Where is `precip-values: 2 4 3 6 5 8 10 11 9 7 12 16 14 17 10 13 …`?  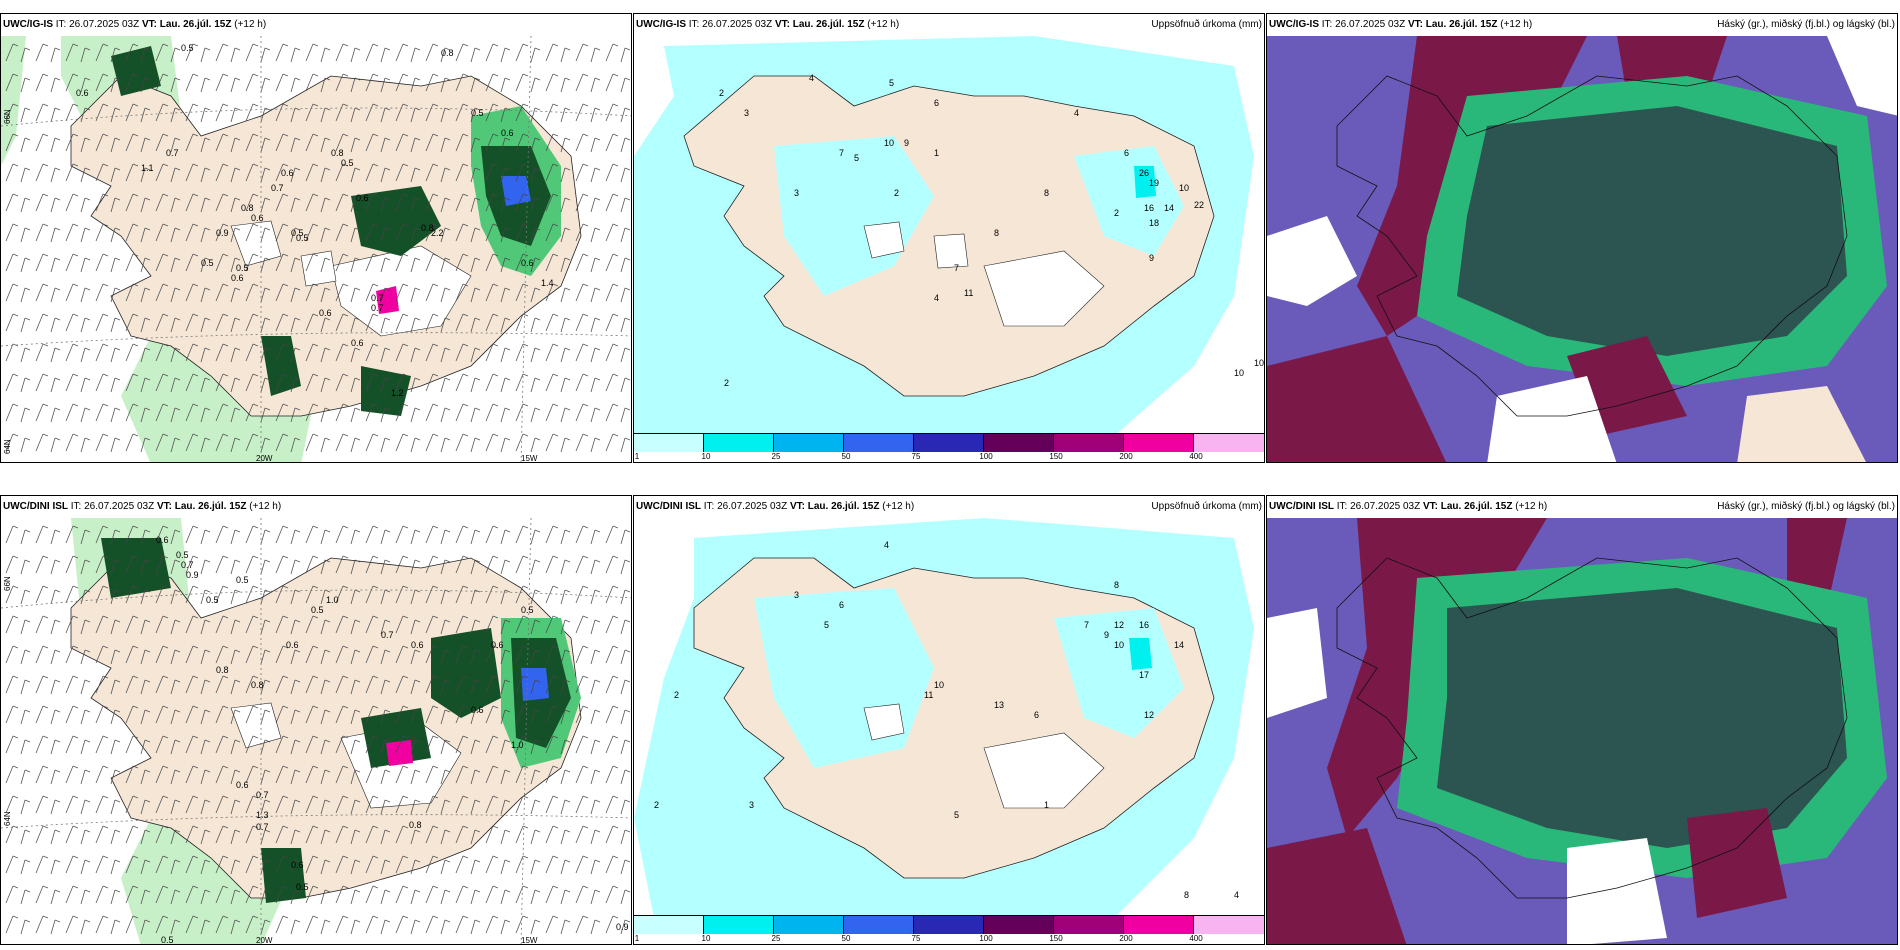
precip-values: 2 4 3 6 5 8 10 11 9 7 12 16 14 17 10 13 … is located at coordinates (946, 720).